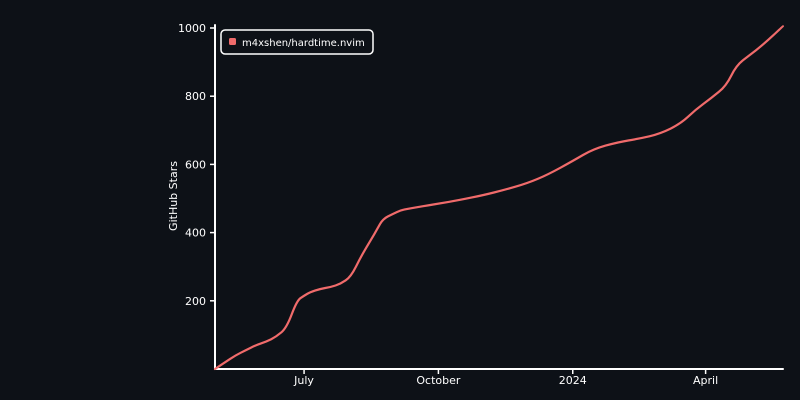  I want to click on y-tick-label: 800, so click(195, 96).